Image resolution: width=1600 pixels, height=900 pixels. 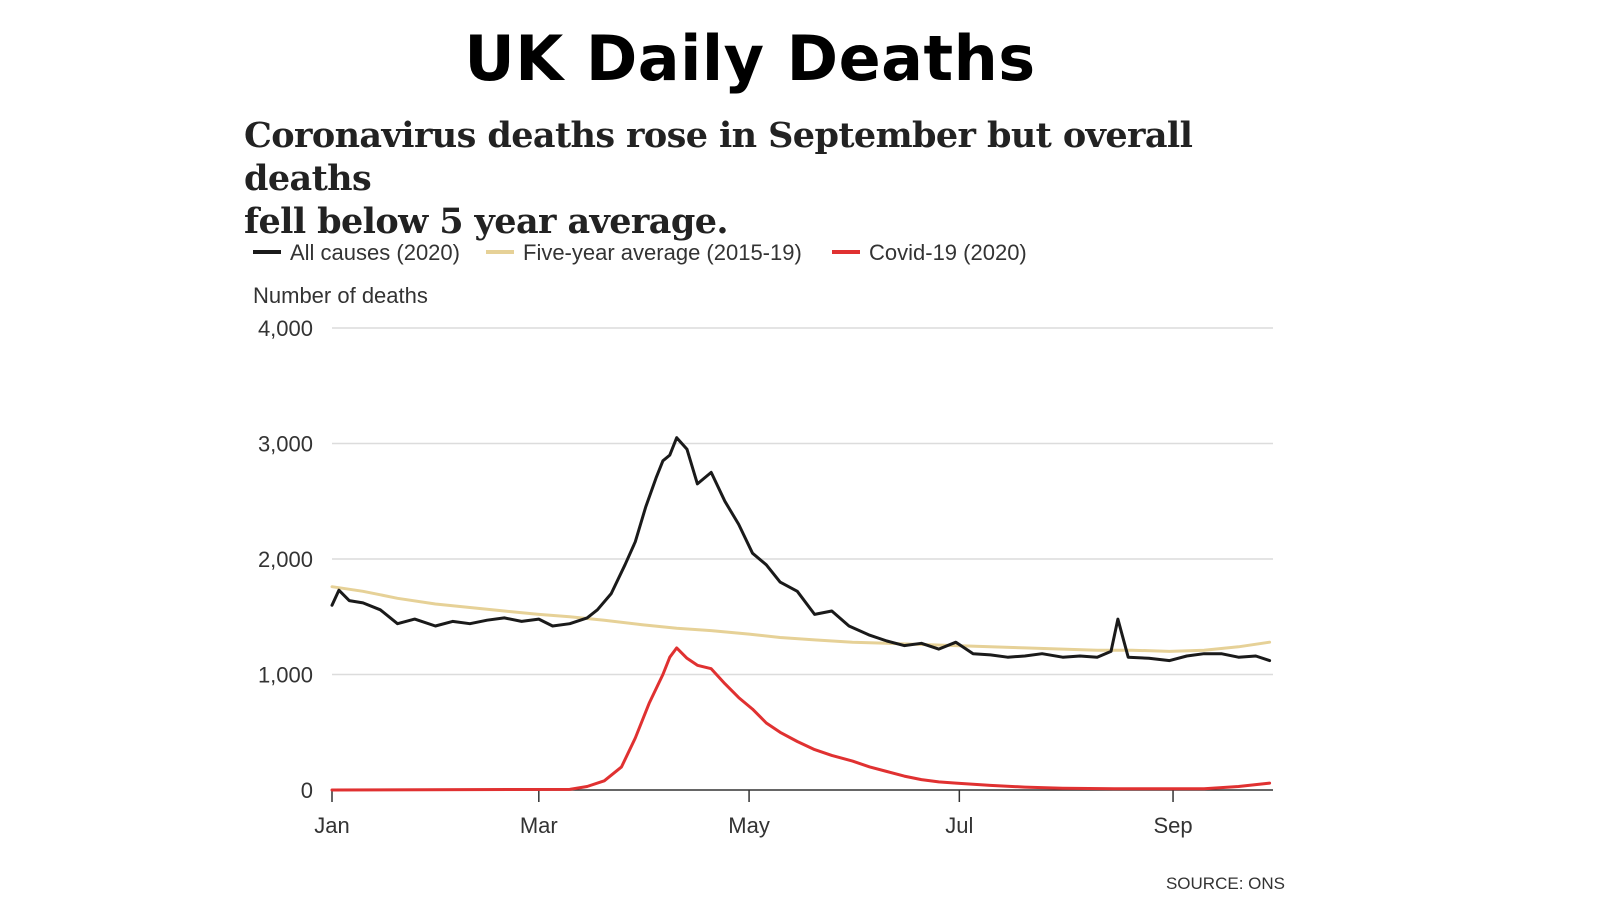 I want to click on y-tick-label: 1,000, so click(x=285, y=675).